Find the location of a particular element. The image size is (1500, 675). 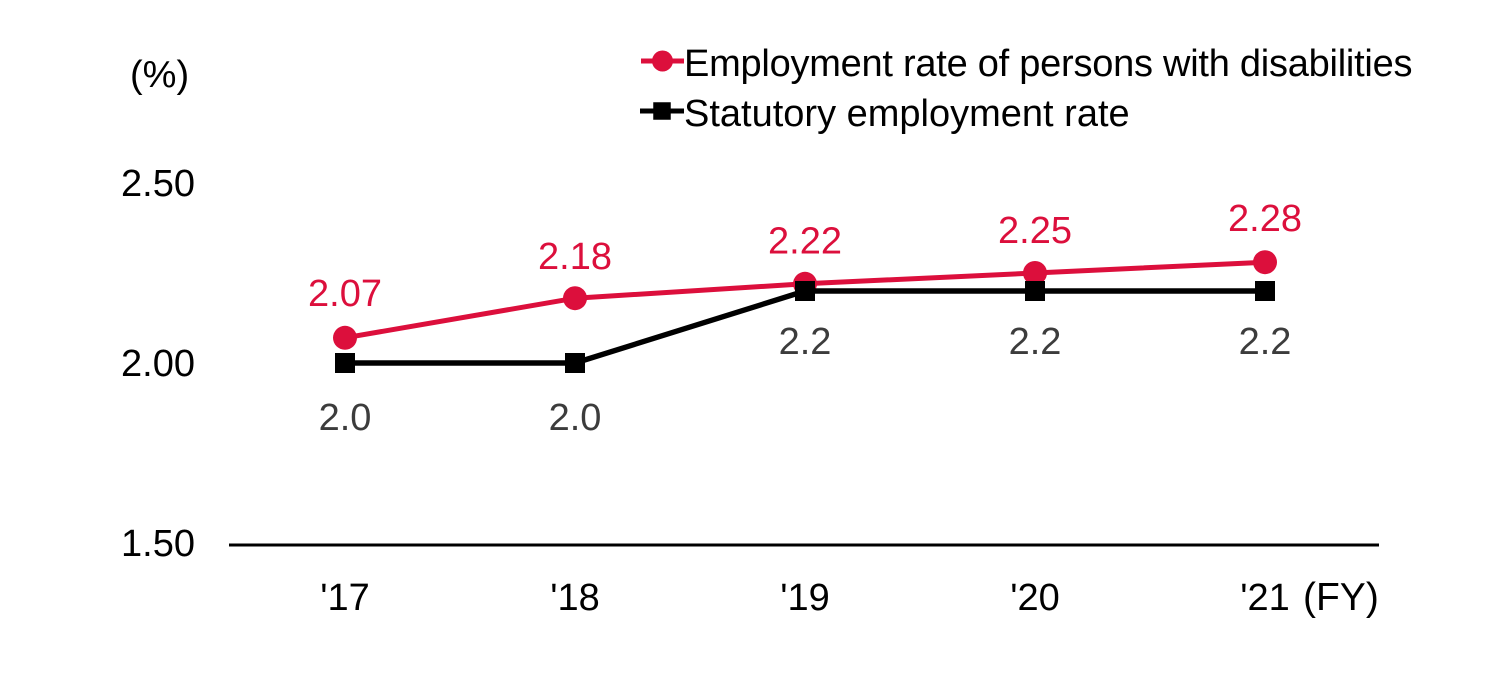

svg-text: '19 is located at coordinates (805, 598).